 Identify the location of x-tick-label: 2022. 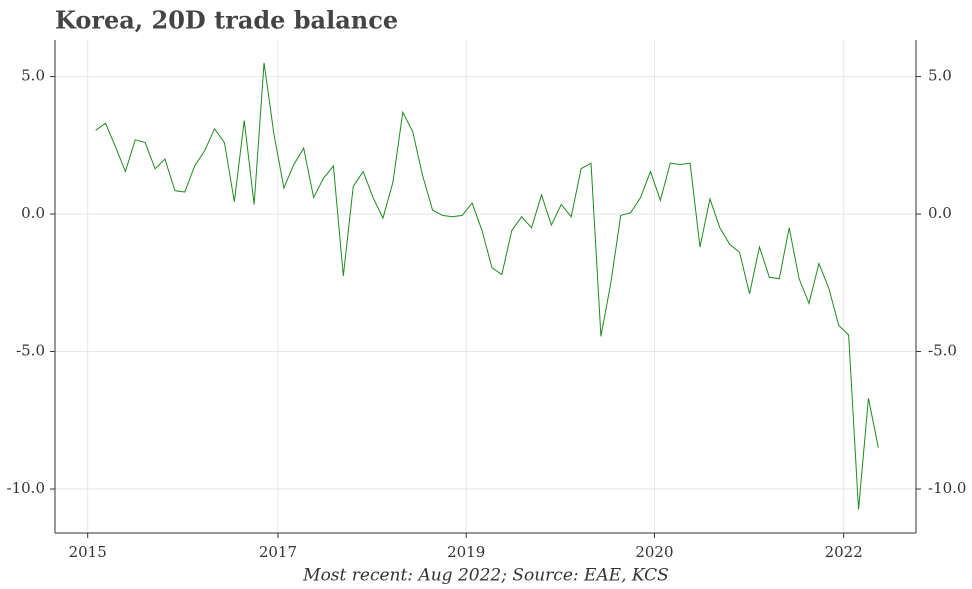
(844, 552).